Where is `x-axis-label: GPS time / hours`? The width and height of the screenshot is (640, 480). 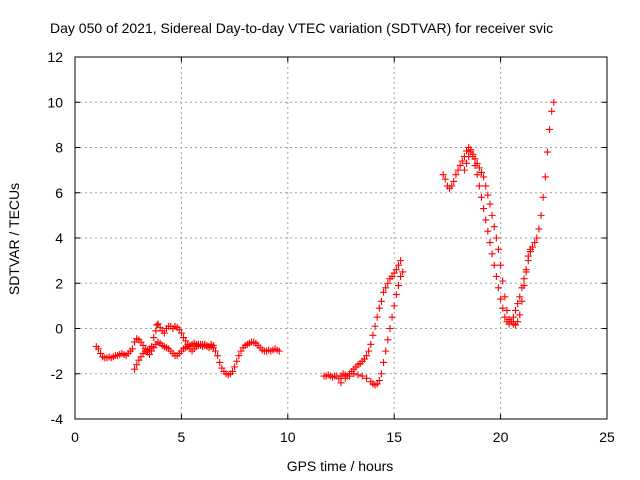
x-axis-label: GPS time / hours is located at coordinates (340, 466).